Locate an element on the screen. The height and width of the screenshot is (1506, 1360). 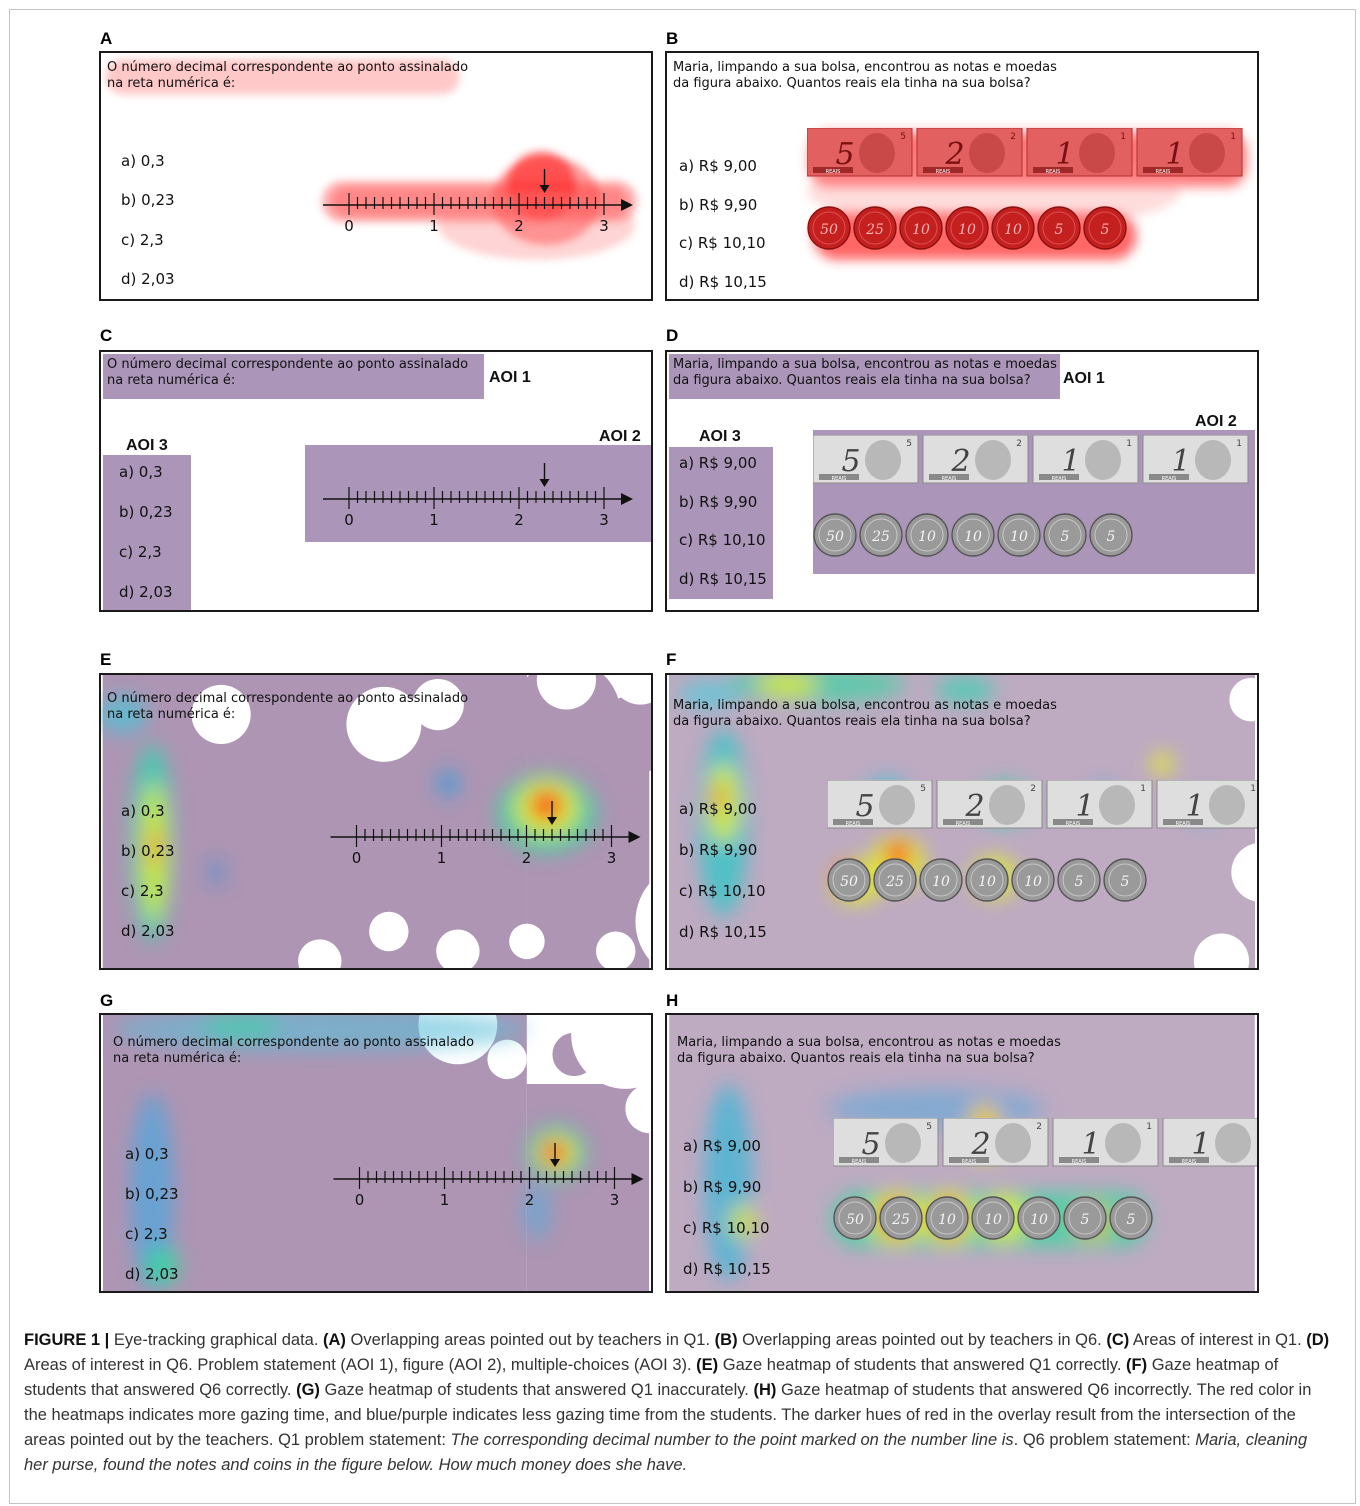
number-line: 0 1 2 3 is located at coordinates (488, 1176).